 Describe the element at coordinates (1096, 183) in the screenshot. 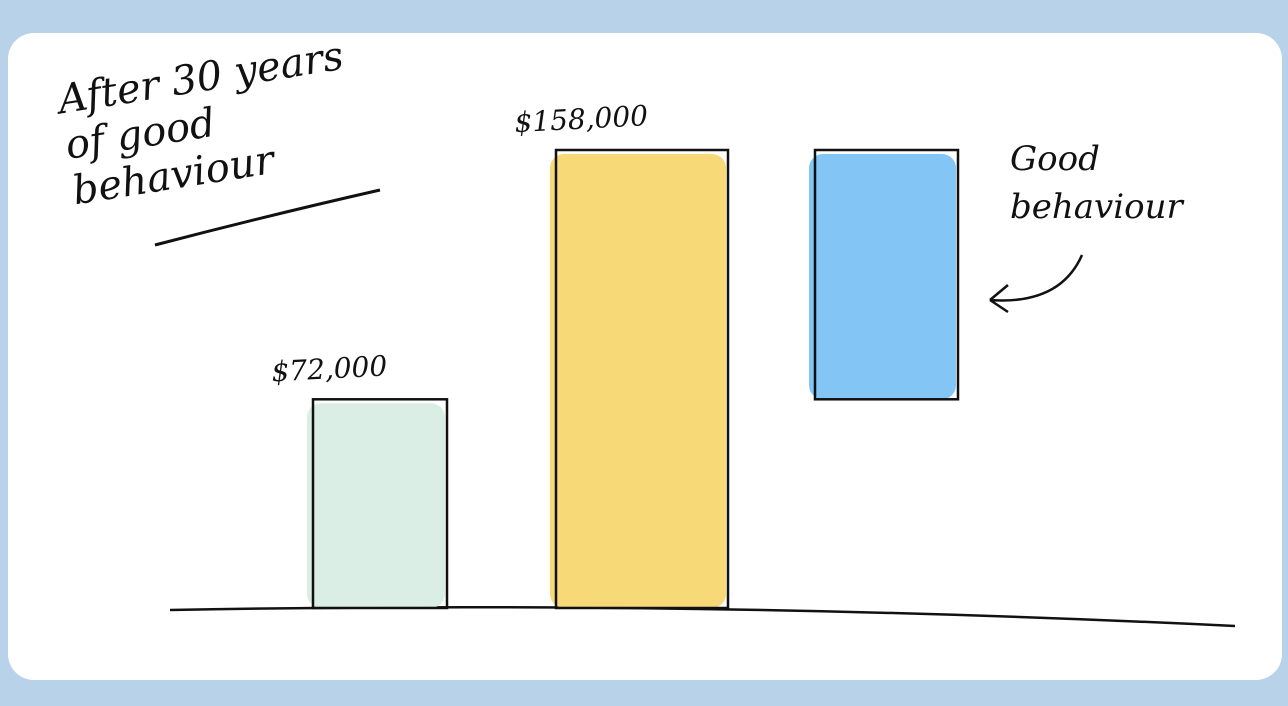

I see `annotation: Good behaviour` at that location.